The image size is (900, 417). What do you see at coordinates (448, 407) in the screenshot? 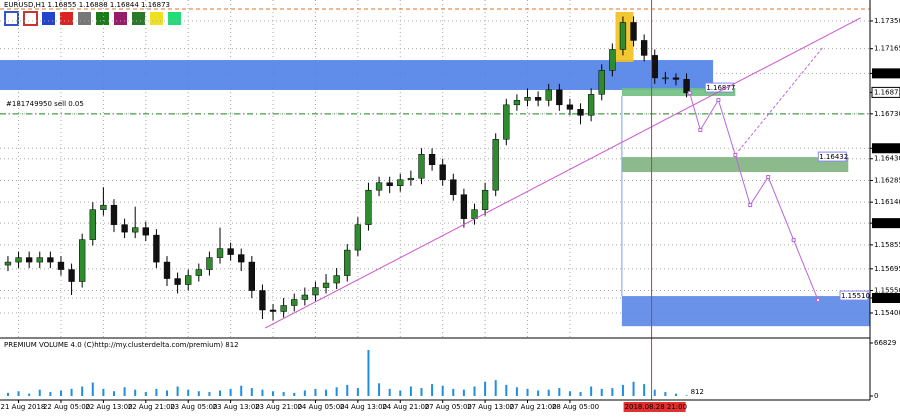
I see `x-tick-label: 27 Aug 05:00` at bounding box center [448, 407].